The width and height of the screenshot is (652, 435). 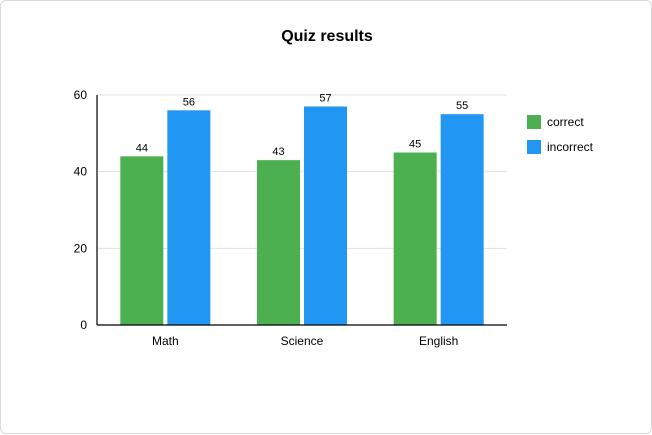 What do you see at coordinates (534, 147) in the screenshot?
I see `legend-swatch-incorrect` at bounding box center [534, 147].